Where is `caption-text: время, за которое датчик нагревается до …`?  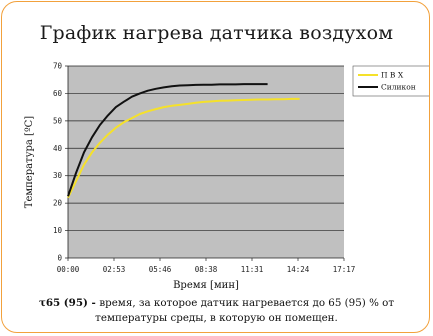 caption-text: время, за которое датчик нагревается до … is located at coordinates (245, 310).